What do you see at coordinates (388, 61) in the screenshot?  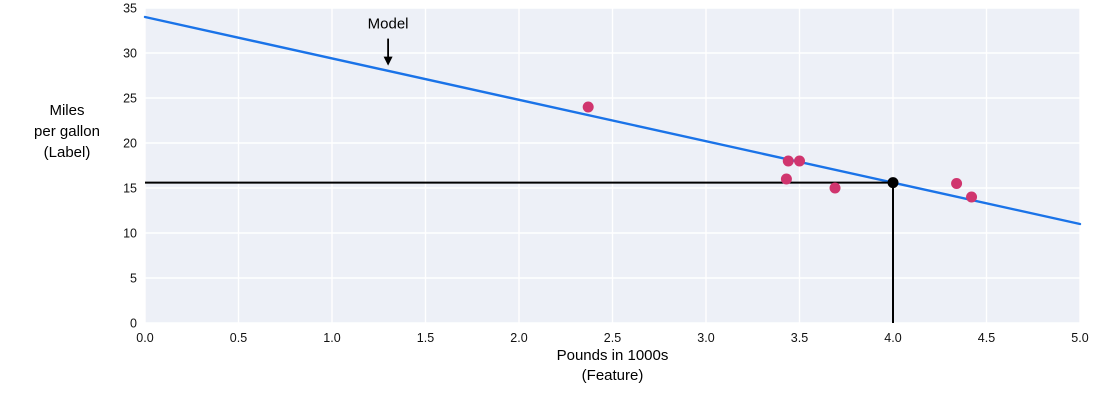 I see `model-annotation-arrowhead` at bounding box center [388, 61].